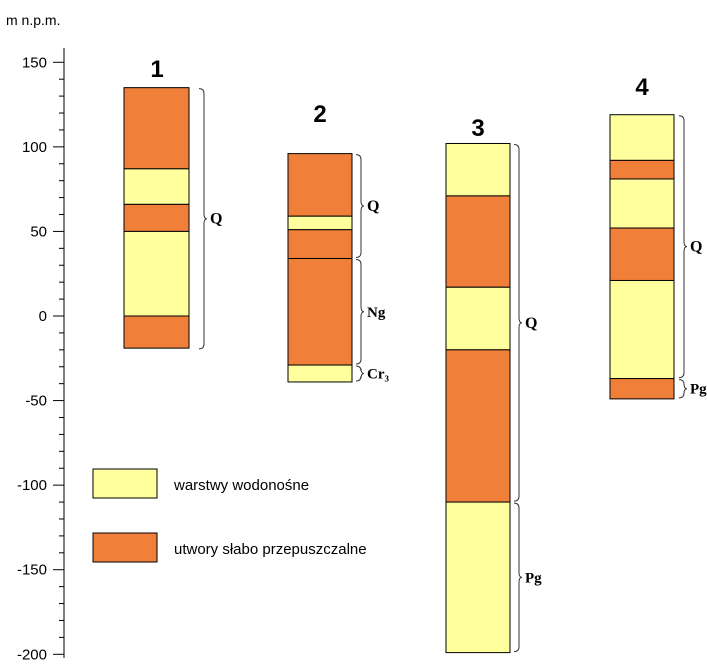  I want to click on borehole-2-layers, so click(320, 268).